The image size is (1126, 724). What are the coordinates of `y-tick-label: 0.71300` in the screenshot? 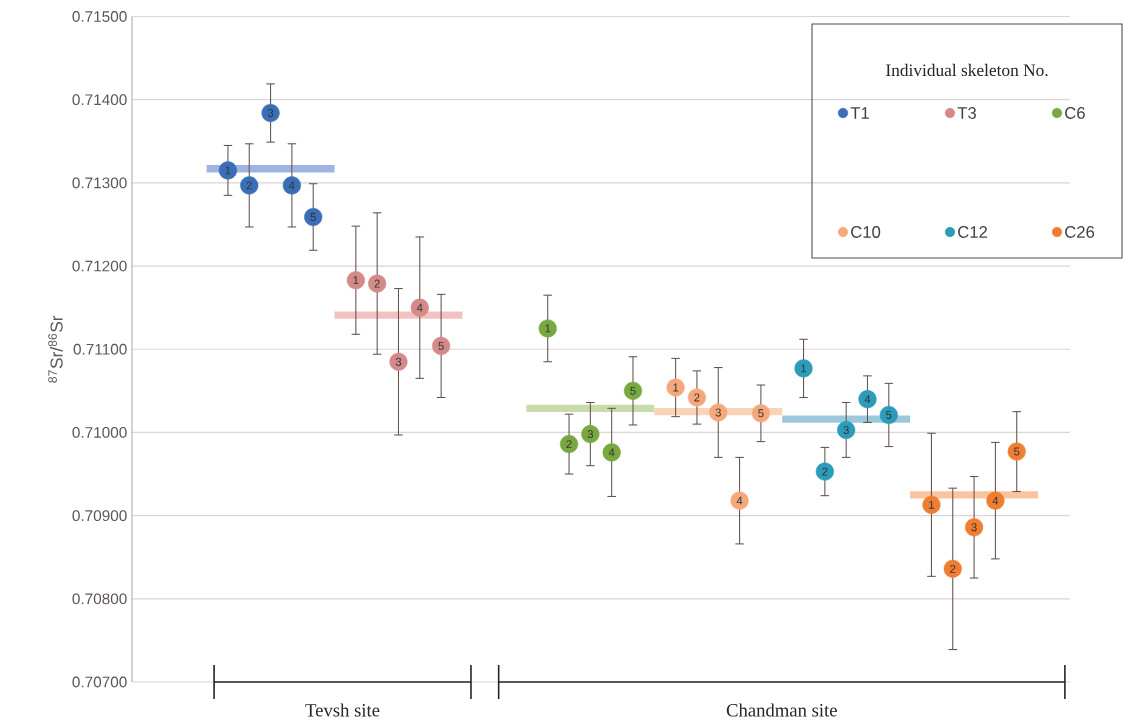 It's located at (99, 183).